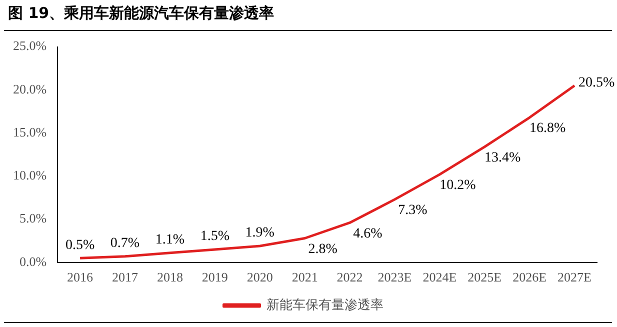 The width and height of the screenshot is (617, 327). I want to click on data-label: 2.8%, so click(323, 249).